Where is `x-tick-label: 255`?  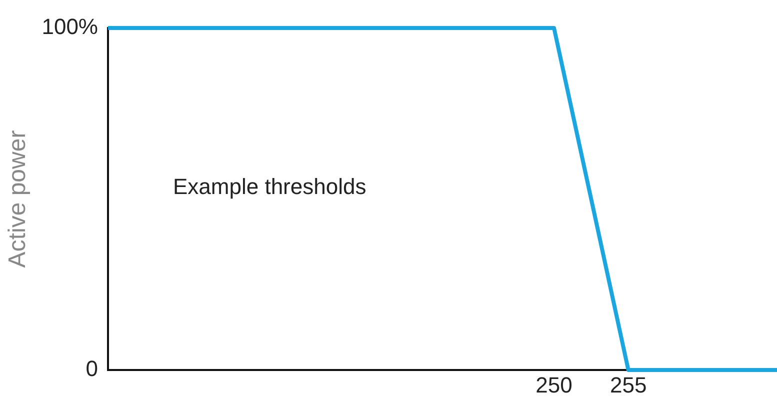
x-tick-label: 255 is located at coordinates (628, 385).